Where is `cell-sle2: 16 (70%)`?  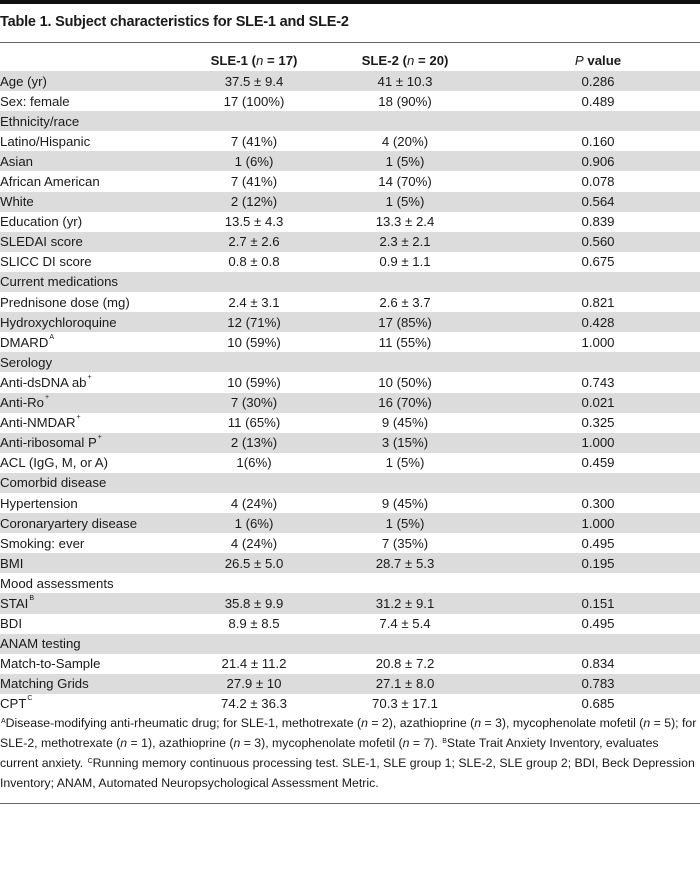
cell-sle2: 16 (70%) is located at coordinates (405, 403).